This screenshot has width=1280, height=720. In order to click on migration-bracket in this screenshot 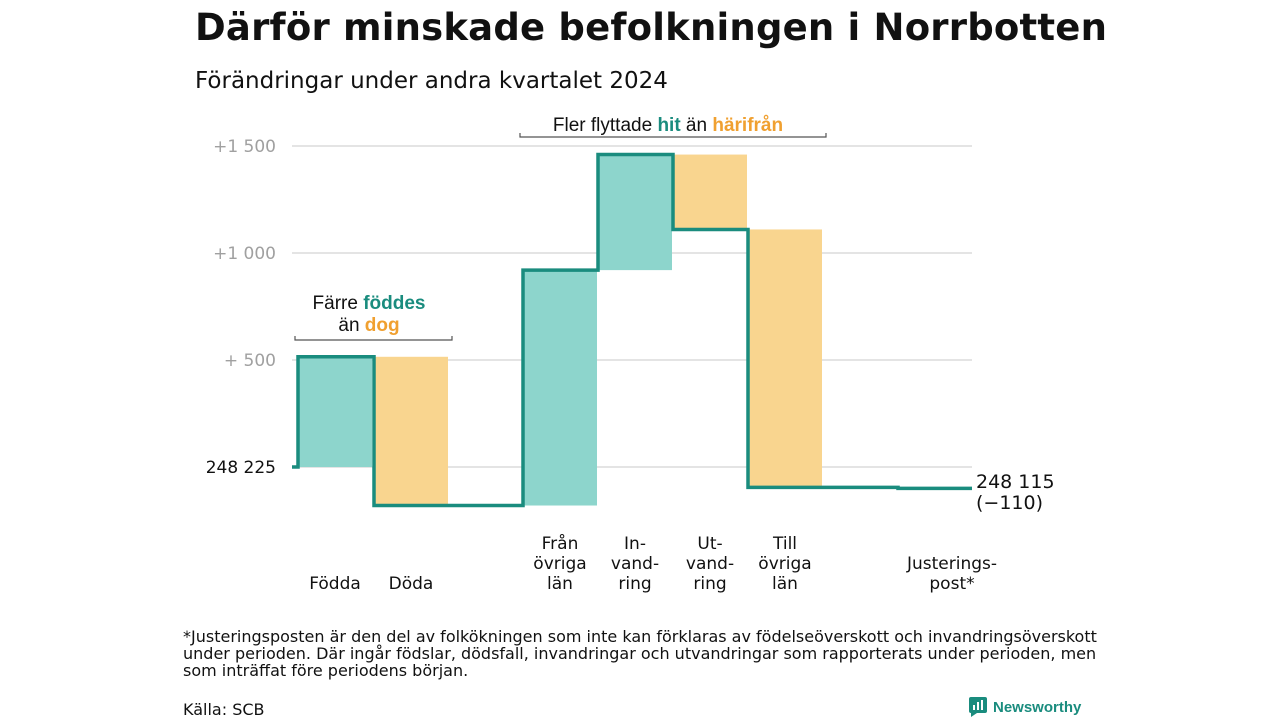, I will do `click(673, 135)`.